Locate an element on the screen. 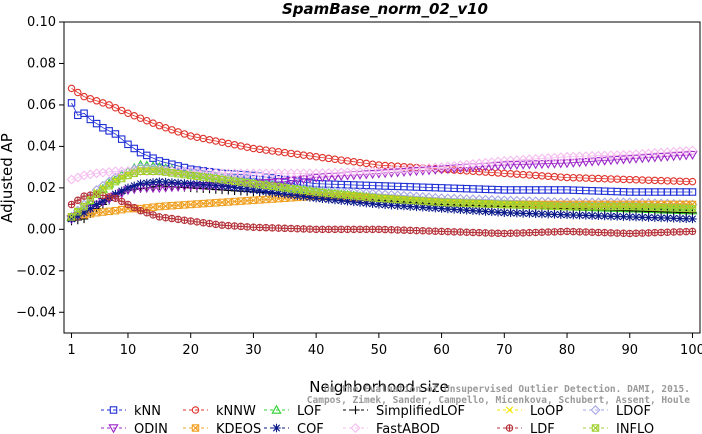 The image size is (702, 434). legend-label: kNN is located at coordinates (147, 411).